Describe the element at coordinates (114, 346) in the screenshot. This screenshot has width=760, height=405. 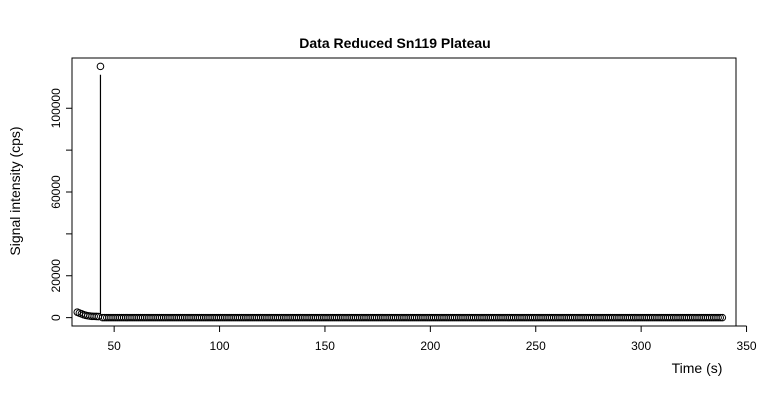
I see `x-tick-label: 50` at that location.